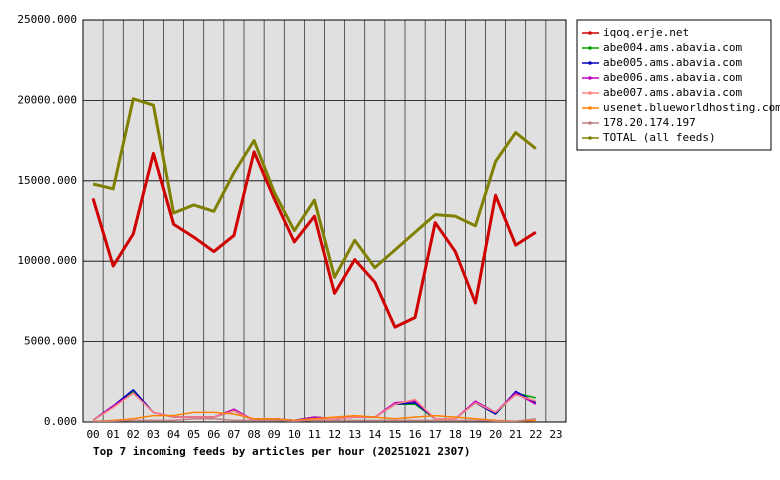 This screenshot has height=480, width=780. What do you see at coordinates (213, 434) in the screenshot?
I see `x-tick-label: 06` at bounding box center [213, 434].